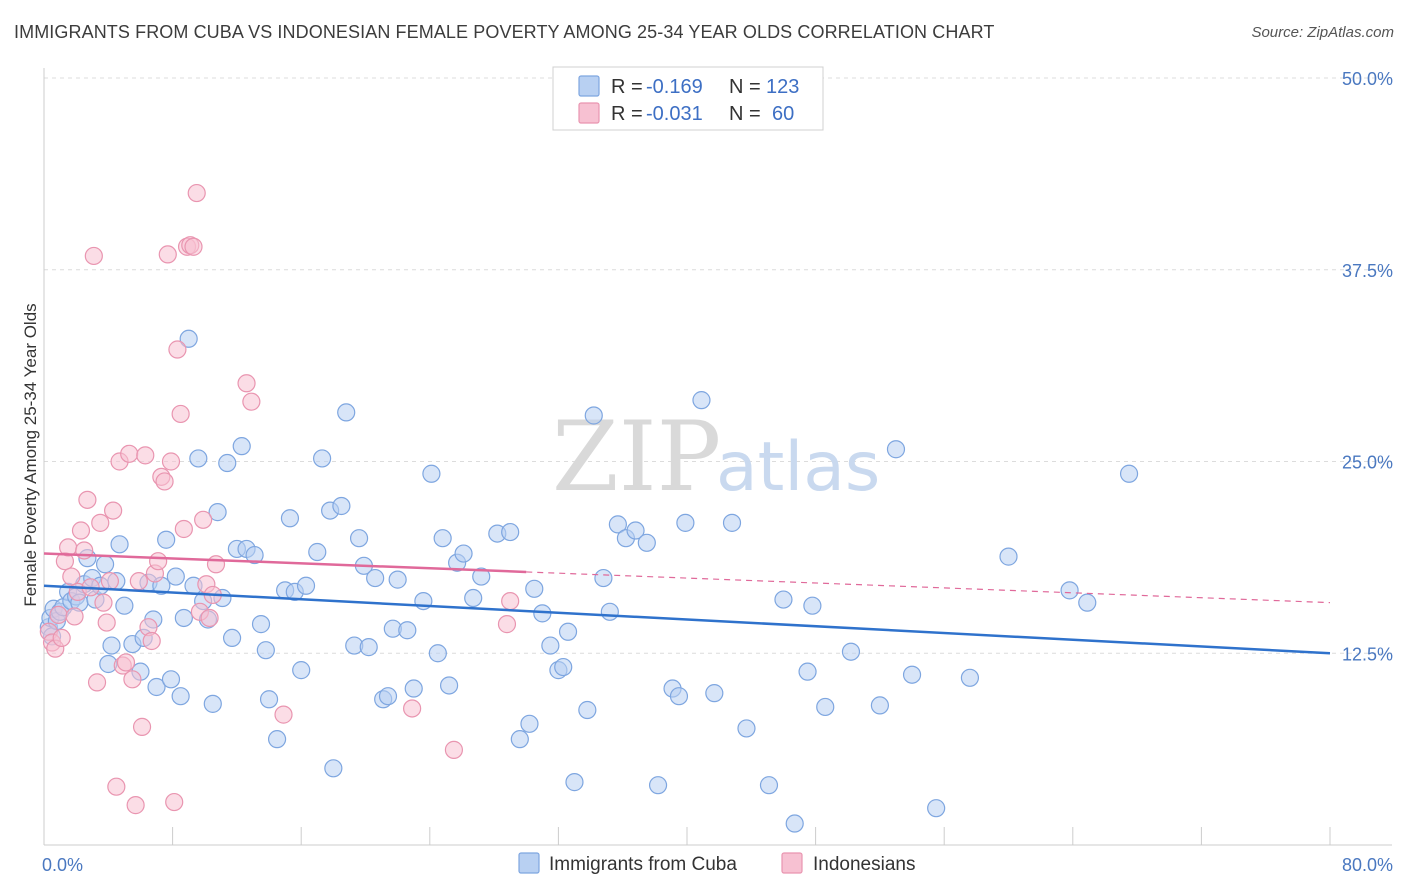  Describe the element at coordinates (783, 114) in the screenshot. I see `legend-n-value-indonesians: 60` at that location.